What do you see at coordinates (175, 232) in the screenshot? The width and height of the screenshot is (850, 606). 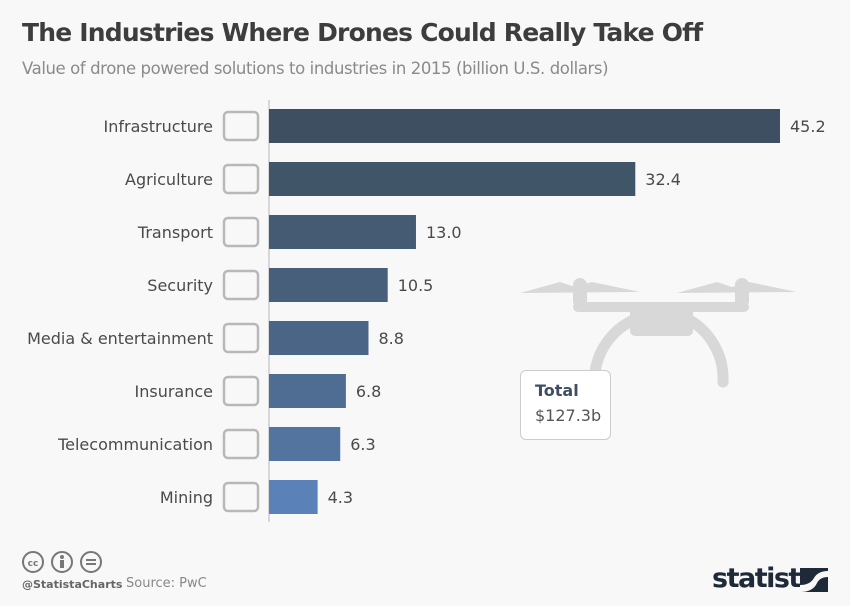 I see `category-label: Transport` at bounding box center [175, 232].